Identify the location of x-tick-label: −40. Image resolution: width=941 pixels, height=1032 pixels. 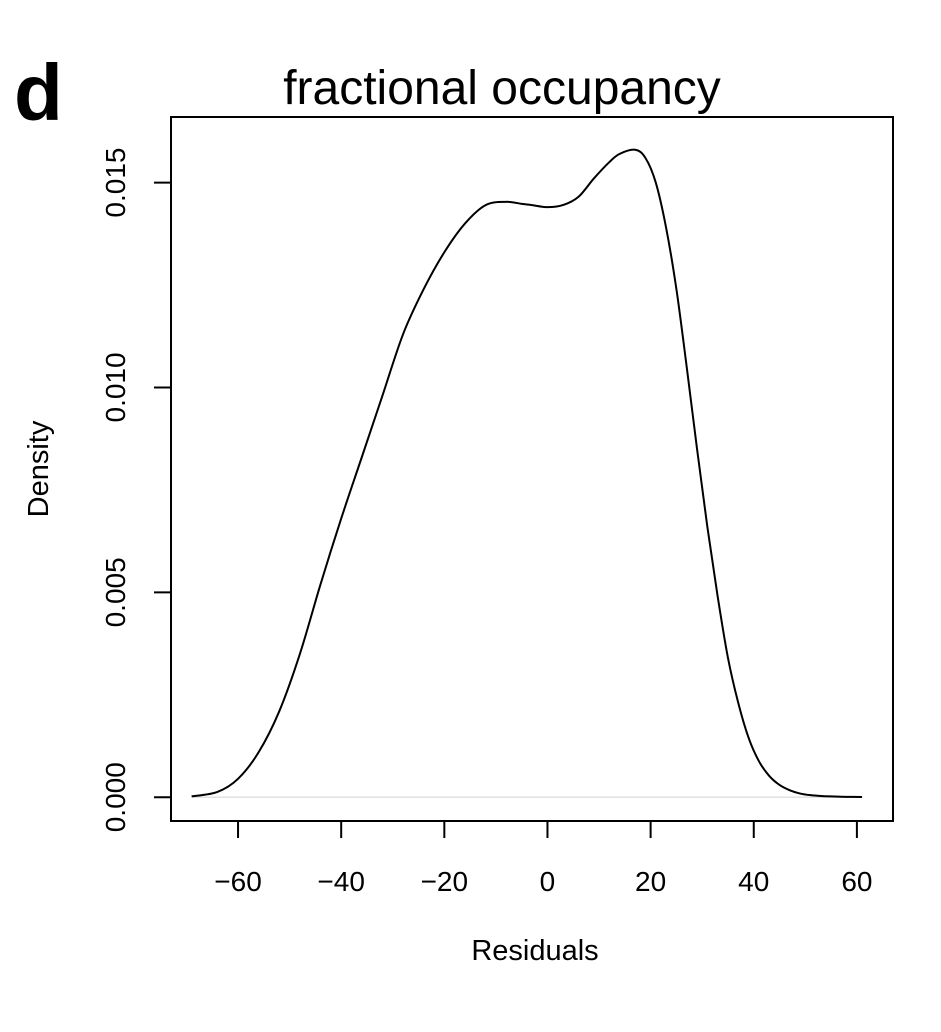
(341, 881).